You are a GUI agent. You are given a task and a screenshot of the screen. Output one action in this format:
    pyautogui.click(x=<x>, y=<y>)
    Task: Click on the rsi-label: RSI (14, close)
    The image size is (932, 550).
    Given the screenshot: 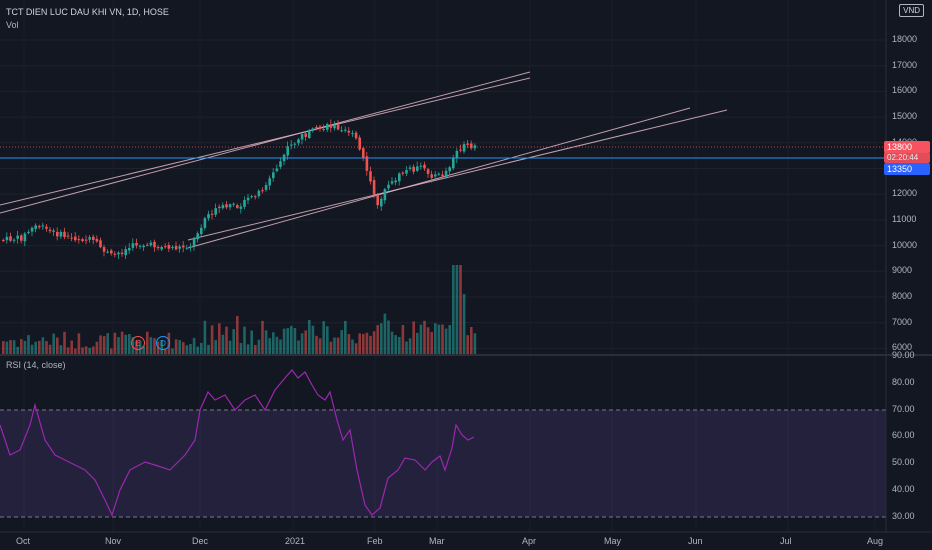 What is the action you would take?
    pyautogui.click(x=36, y=365)
    